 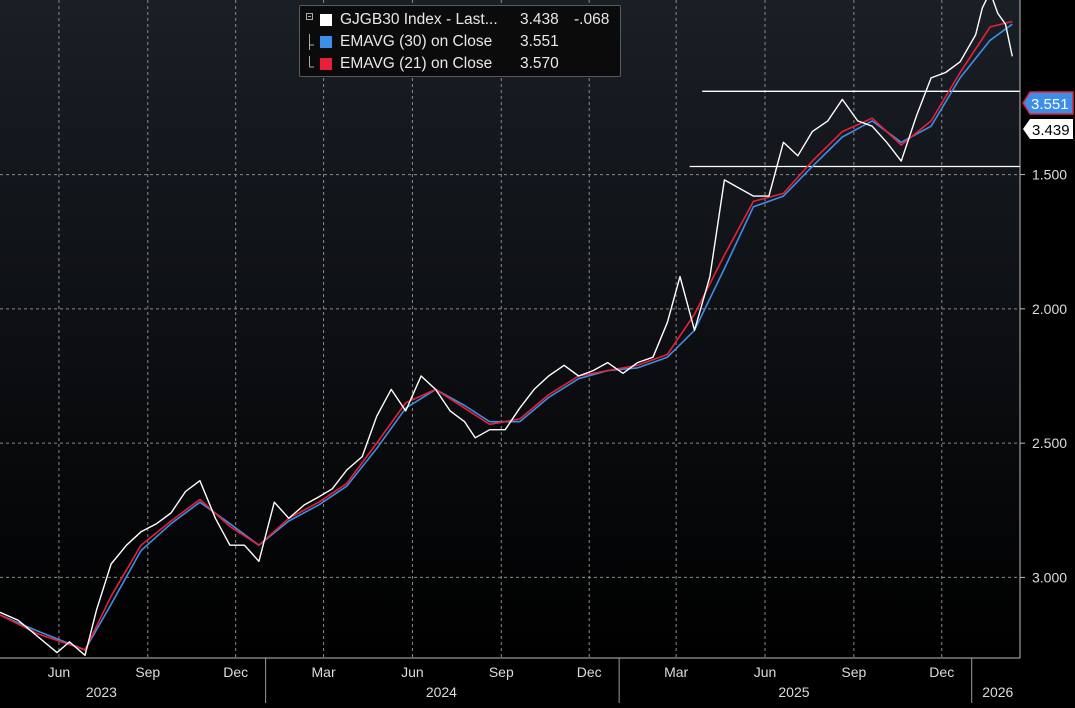 What do you see at coordinates (1049, 443) in the screenshot?
I see `y-tick-label: 2.500` at bounding box center [1049, 443].